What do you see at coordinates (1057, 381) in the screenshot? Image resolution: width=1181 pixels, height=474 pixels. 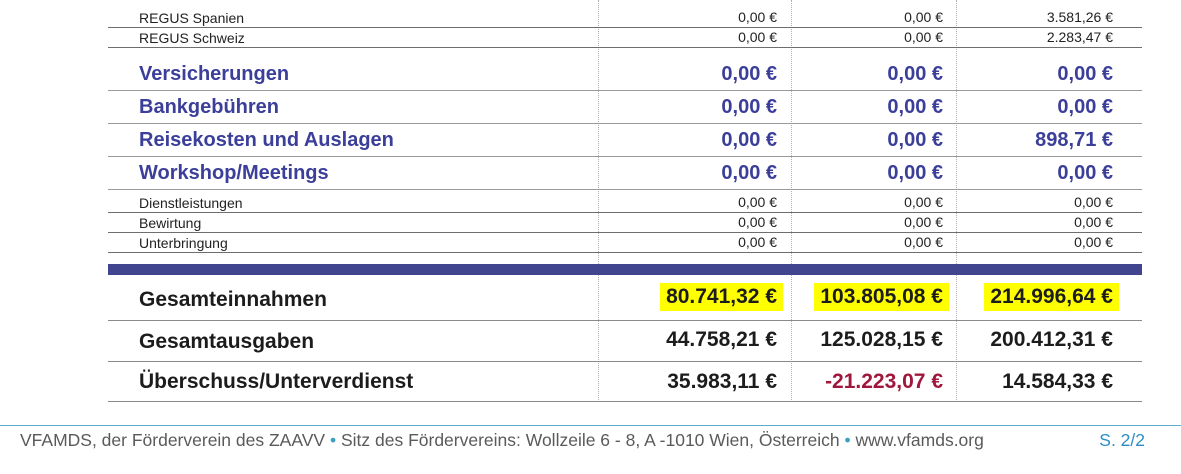 I see `cell-value: 14.584,33 €` at bounding box center [1057, 381].